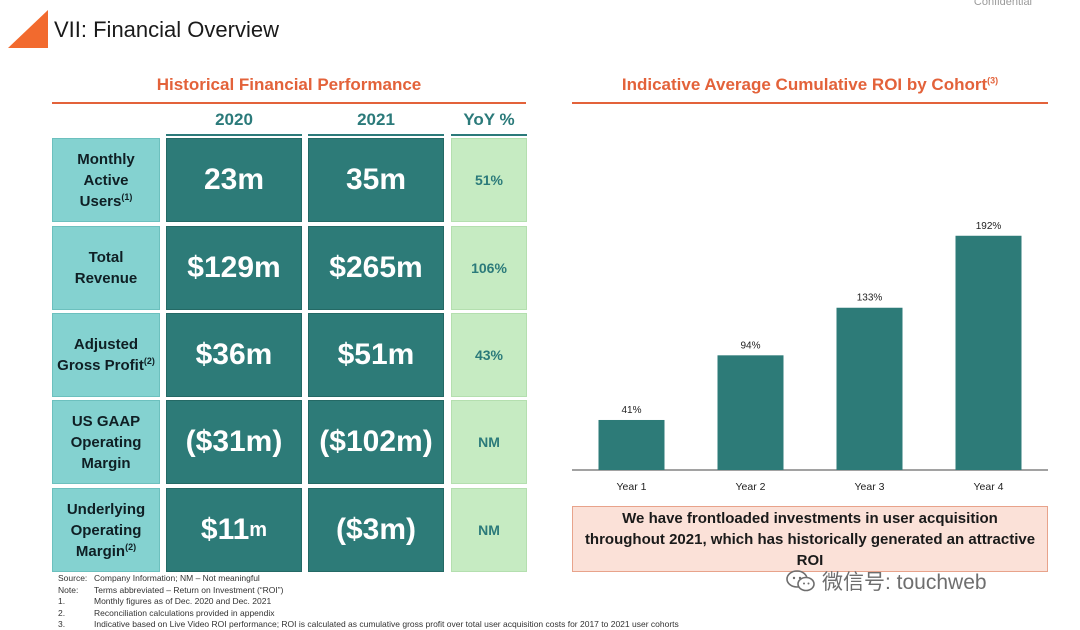 This screenshot has width=1080, height=630. I want to click on wechat-watermark: 微信号: touchweb, so click(886, 581).